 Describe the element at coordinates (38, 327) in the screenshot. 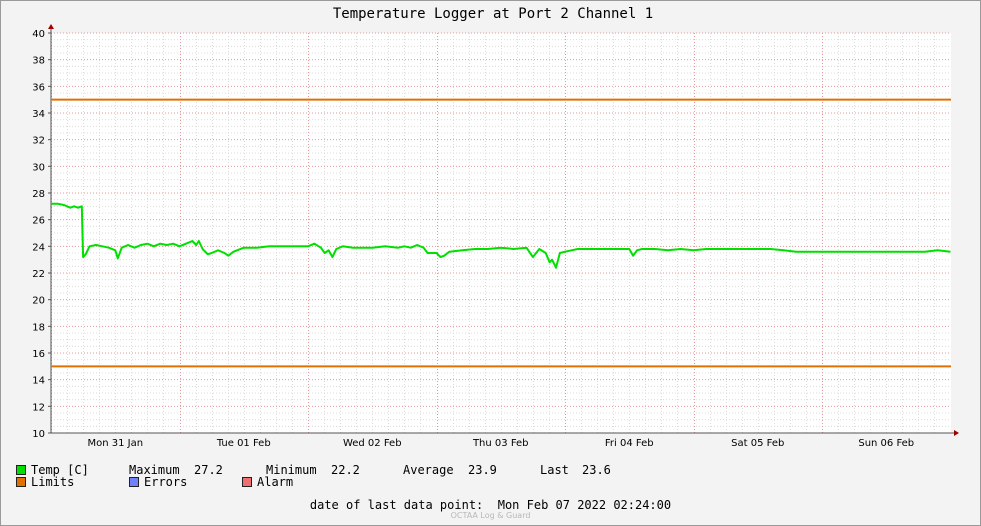

I see `y-tick-label: 18` at that location.